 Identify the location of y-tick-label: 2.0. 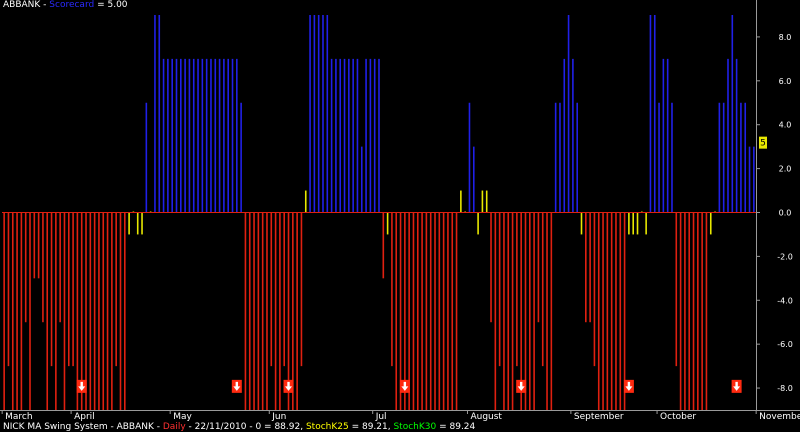
(785, 169).